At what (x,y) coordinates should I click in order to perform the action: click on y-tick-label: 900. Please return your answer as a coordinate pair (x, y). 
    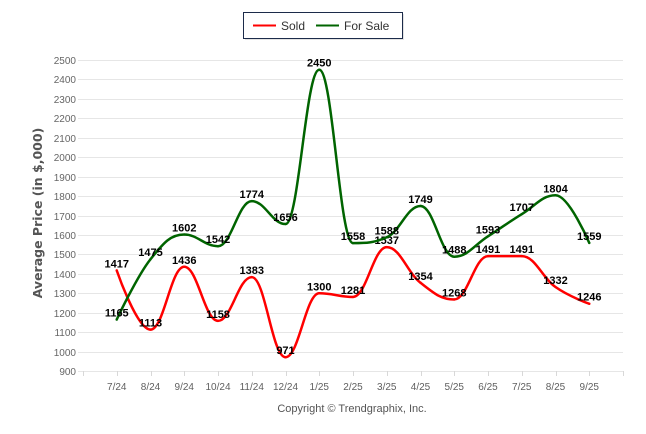
    Looking at the image, I should click on (67, 372).